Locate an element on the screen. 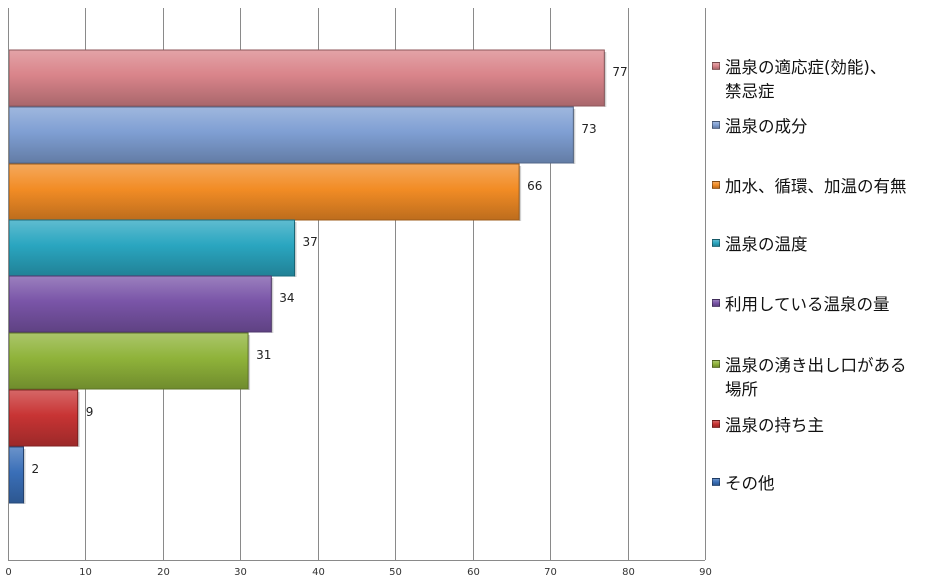 The width and height of the screenshot is (934, 583). legend-item: 温泉の温度 is located at coordinates (760, 245).